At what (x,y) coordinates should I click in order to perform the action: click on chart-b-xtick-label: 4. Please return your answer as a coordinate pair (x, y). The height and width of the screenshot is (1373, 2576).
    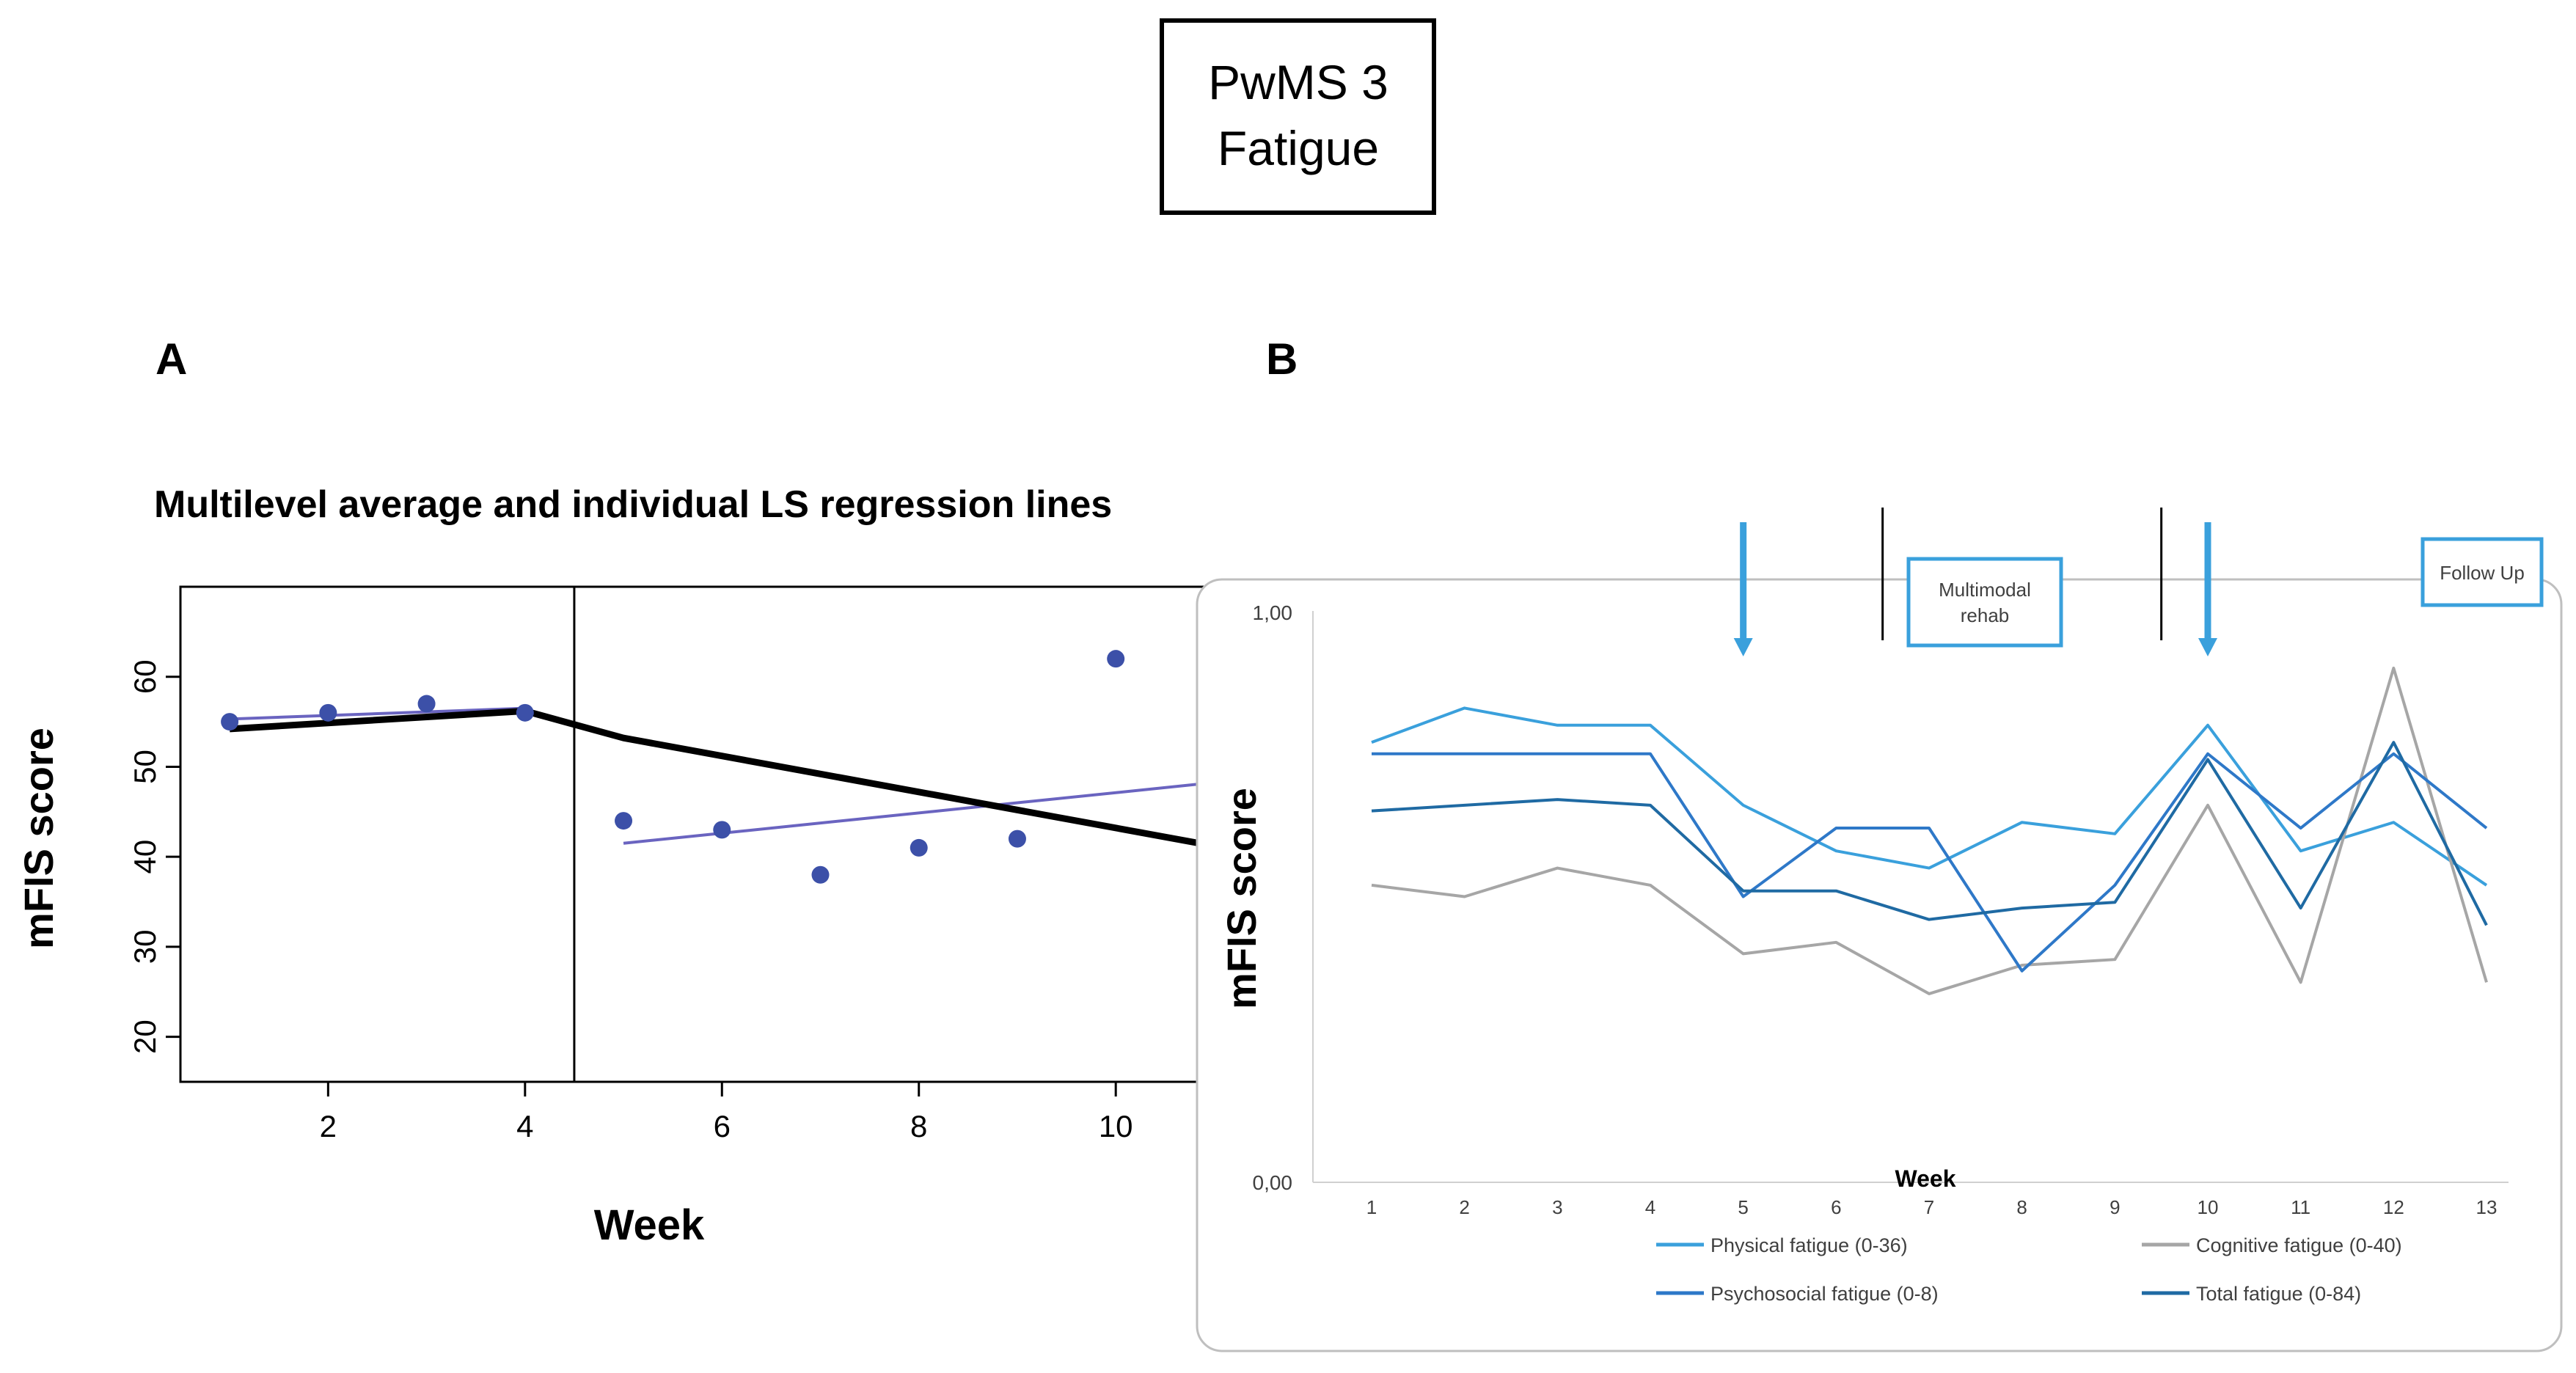
    Looking at the image, I should click on (1650, 1207).